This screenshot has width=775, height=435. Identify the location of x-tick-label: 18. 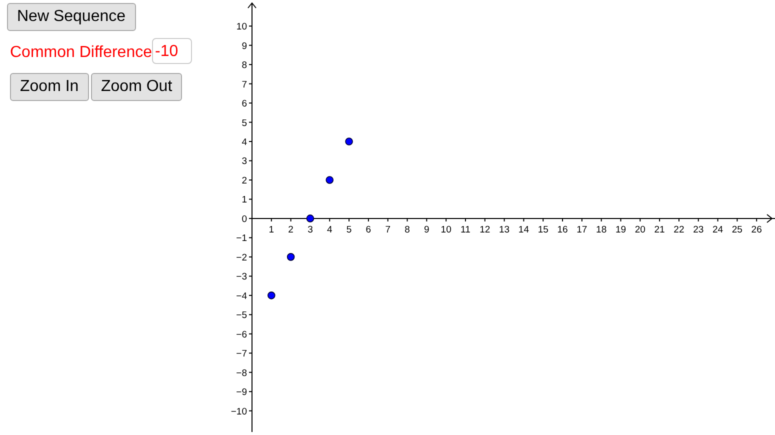
(601, 230).